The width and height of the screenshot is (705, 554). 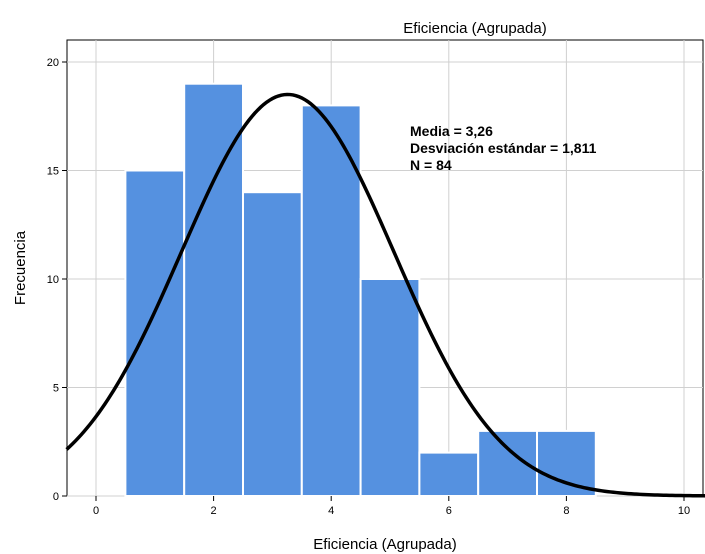 What do you see at coordinates (449, 511) in the screenshot?
I see `x-tick-label: 6` at bounding box center [449, 511].